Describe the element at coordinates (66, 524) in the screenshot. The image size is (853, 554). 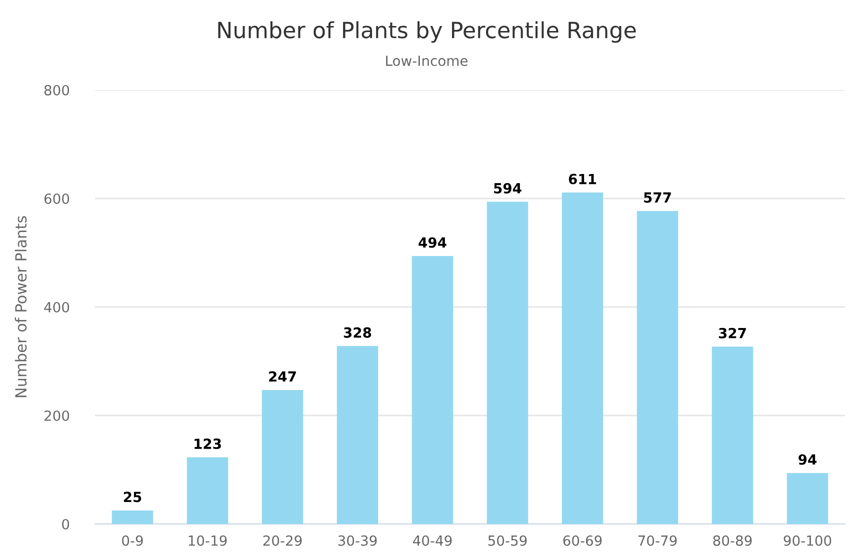
I see `y-tick-label: 0` at that location.